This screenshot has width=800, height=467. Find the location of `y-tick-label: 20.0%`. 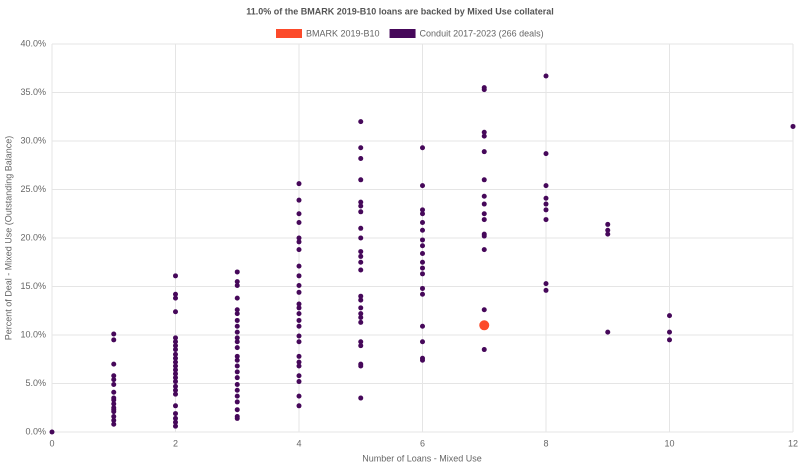

y-tick-label: 20.0% is located at coordinates (33, 237).